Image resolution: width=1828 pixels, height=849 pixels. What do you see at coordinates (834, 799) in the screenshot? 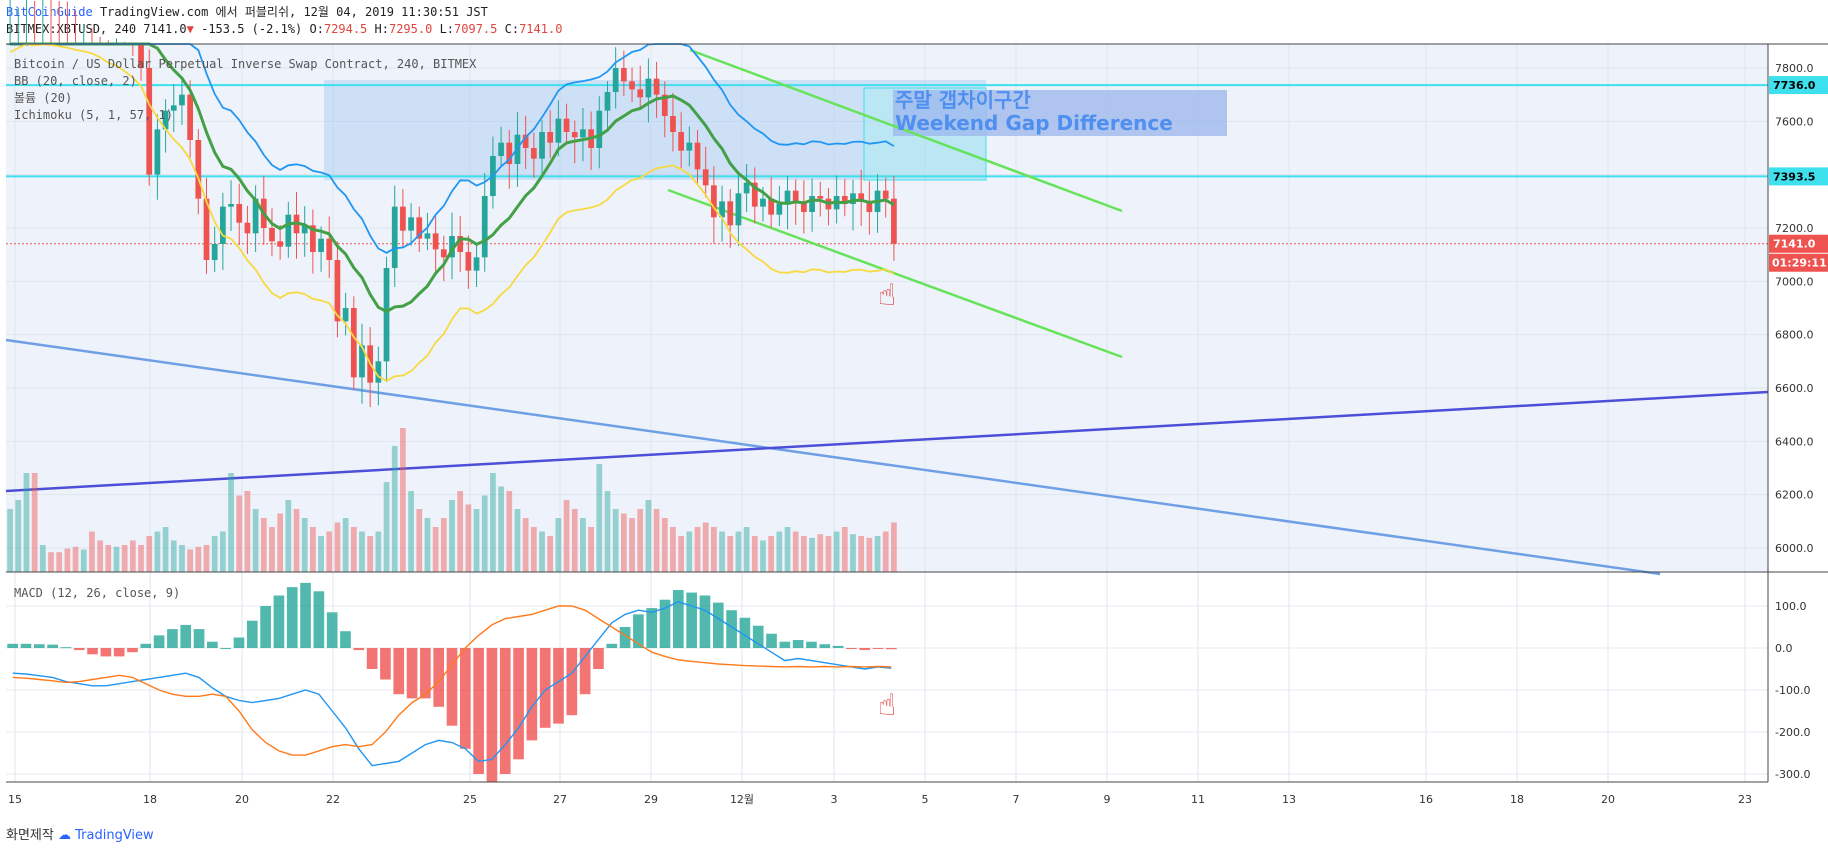
I see `x-tick-label: 3` at bounding box center [834, 799].